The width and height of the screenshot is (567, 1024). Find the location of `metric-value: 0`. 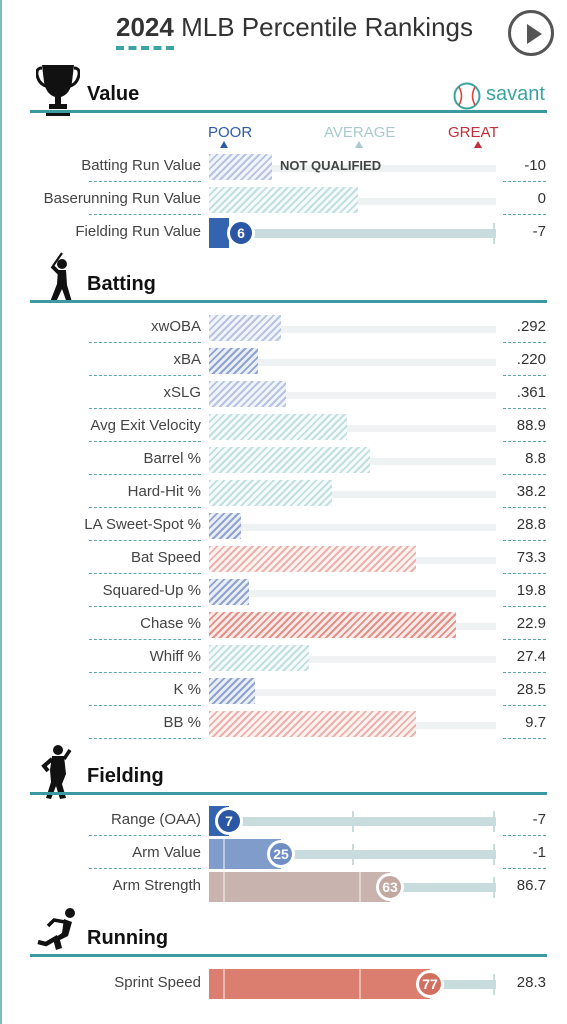

metric-value: 0 is located at coordinates (541, 198).